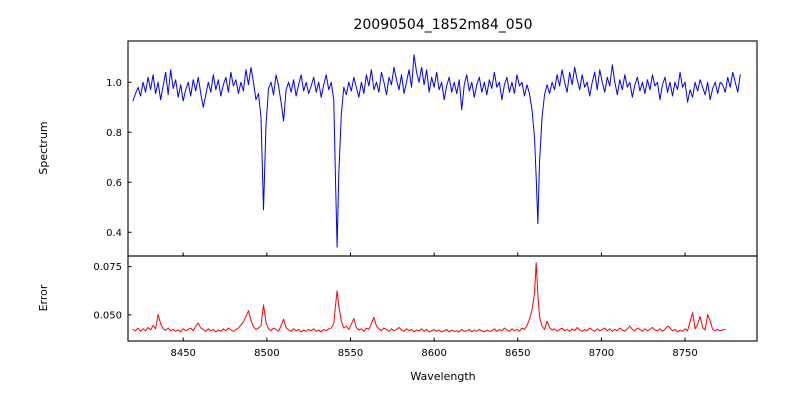  What do you see at coordinates (517, 353) in the screenshot?
I see `x-tick-label: 8650` at bounding box center [517, 353].